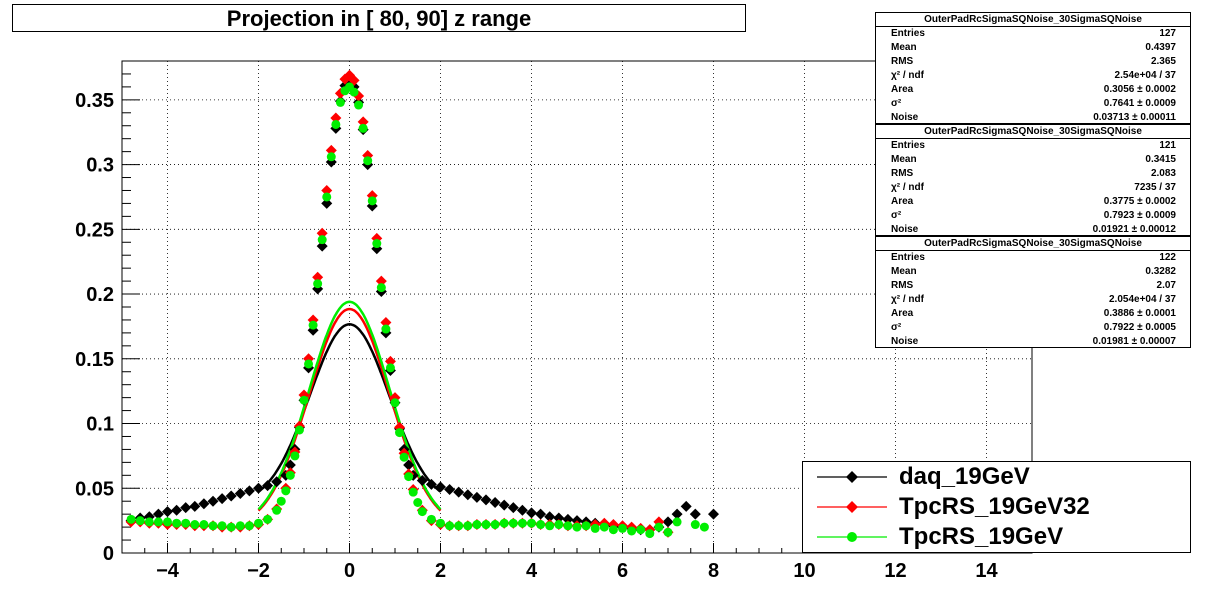  Describe the element at coordinates (1033, 286) in the screenshot. I see `stats-row: RMS 2.07` at that location.